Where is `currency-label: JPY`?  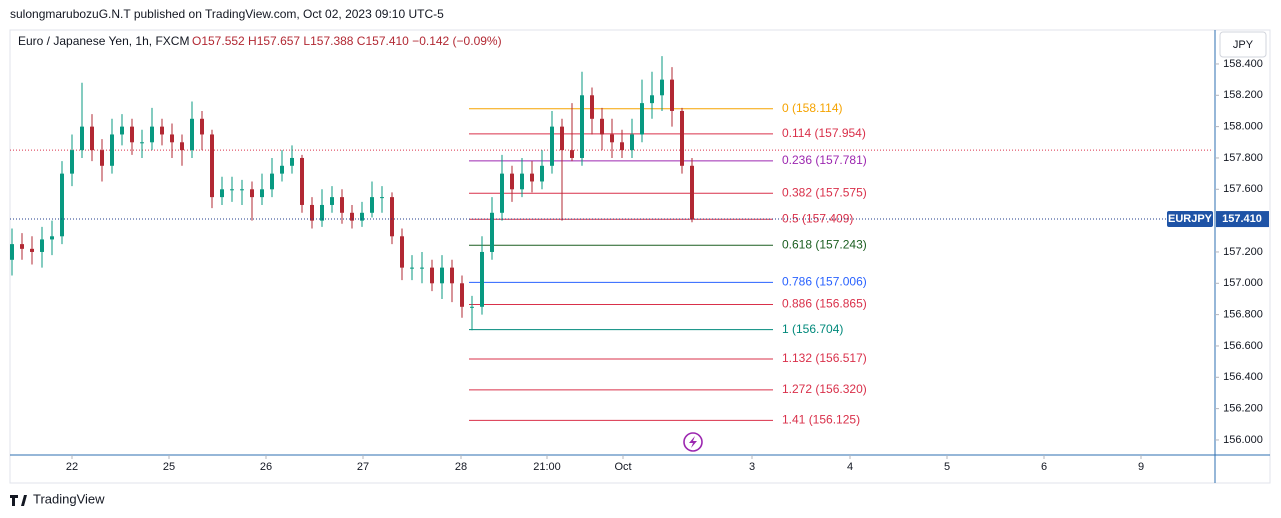 currency-label: JPY is located at coordinates (1243, 45).